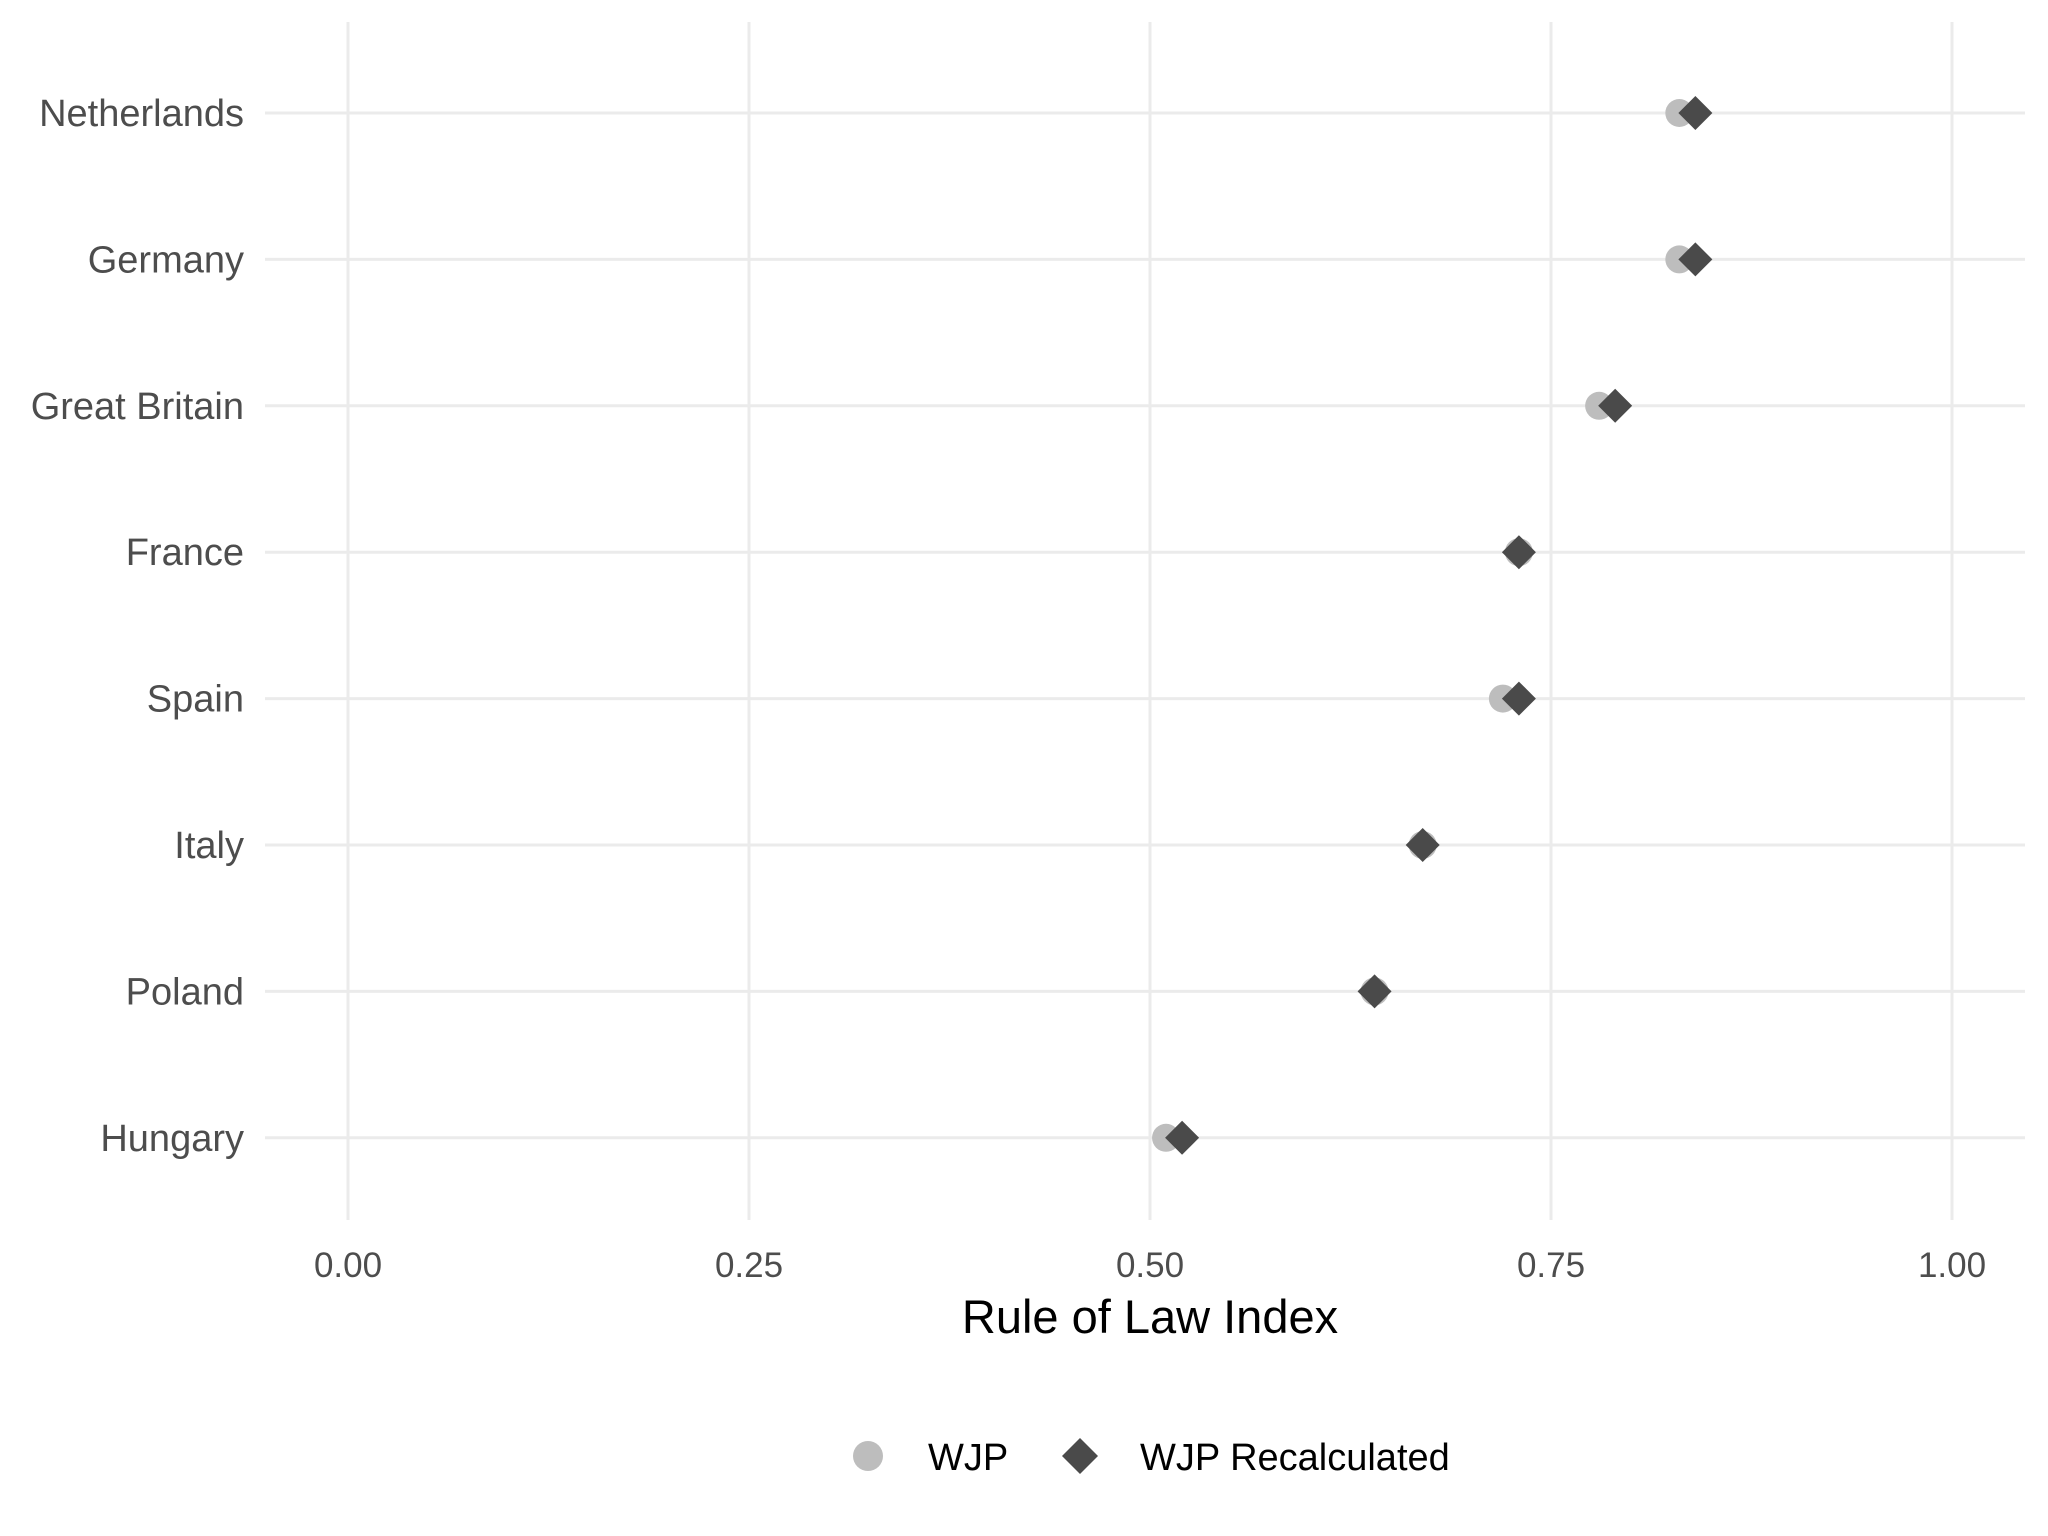 The width and height of the screenshot is (2048, 1536). I want to click on legend-label-wjp-recalculated: WJP Recalculated, so click(1295, 1458).